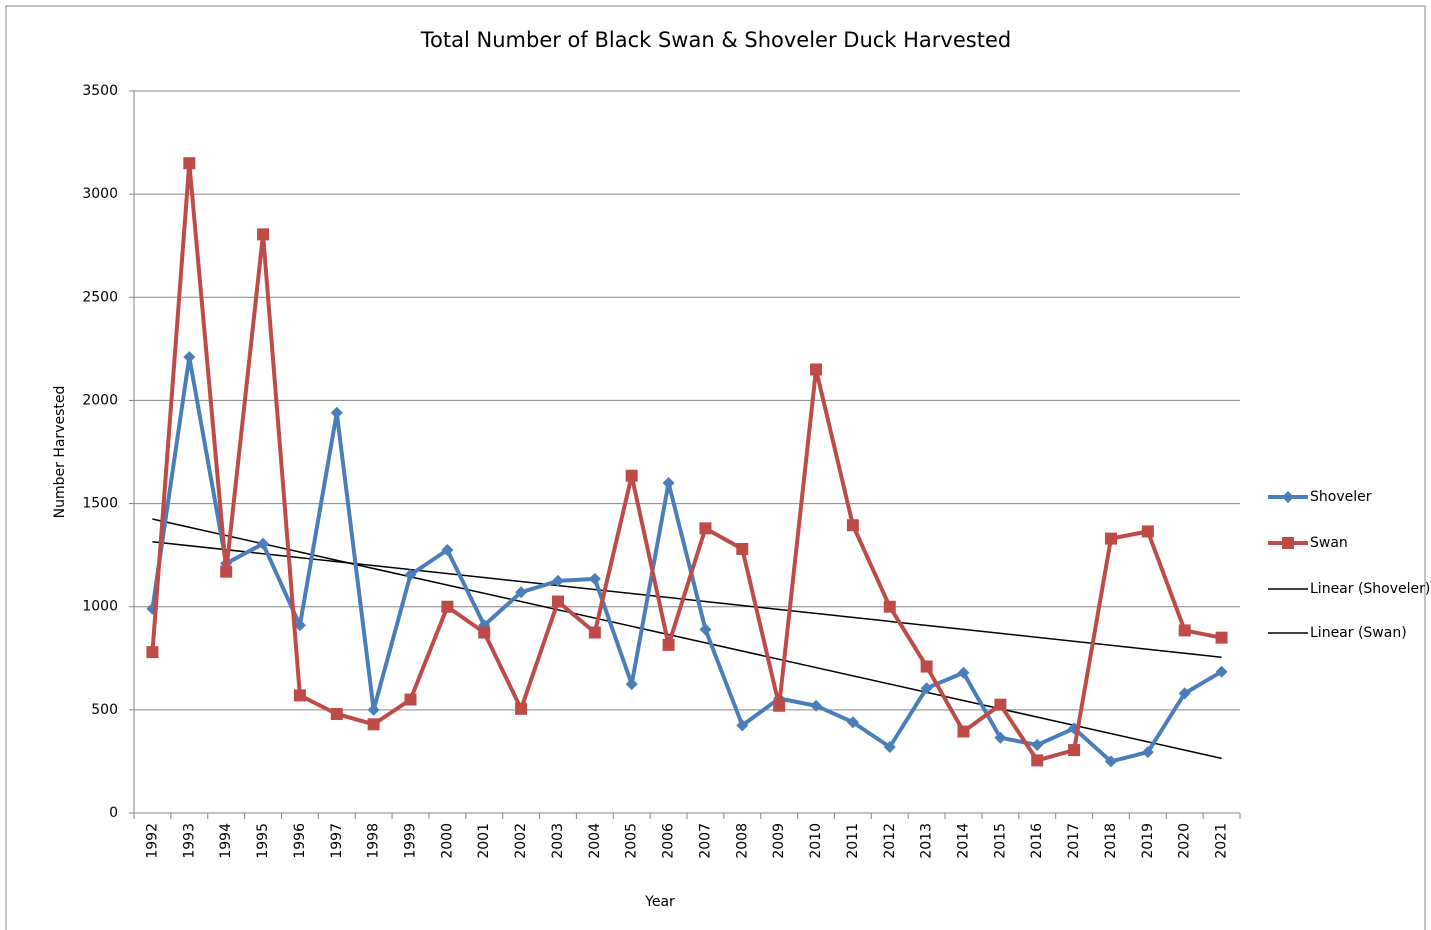  I want to click on y-tick-label: 1500, so click(100, 504).